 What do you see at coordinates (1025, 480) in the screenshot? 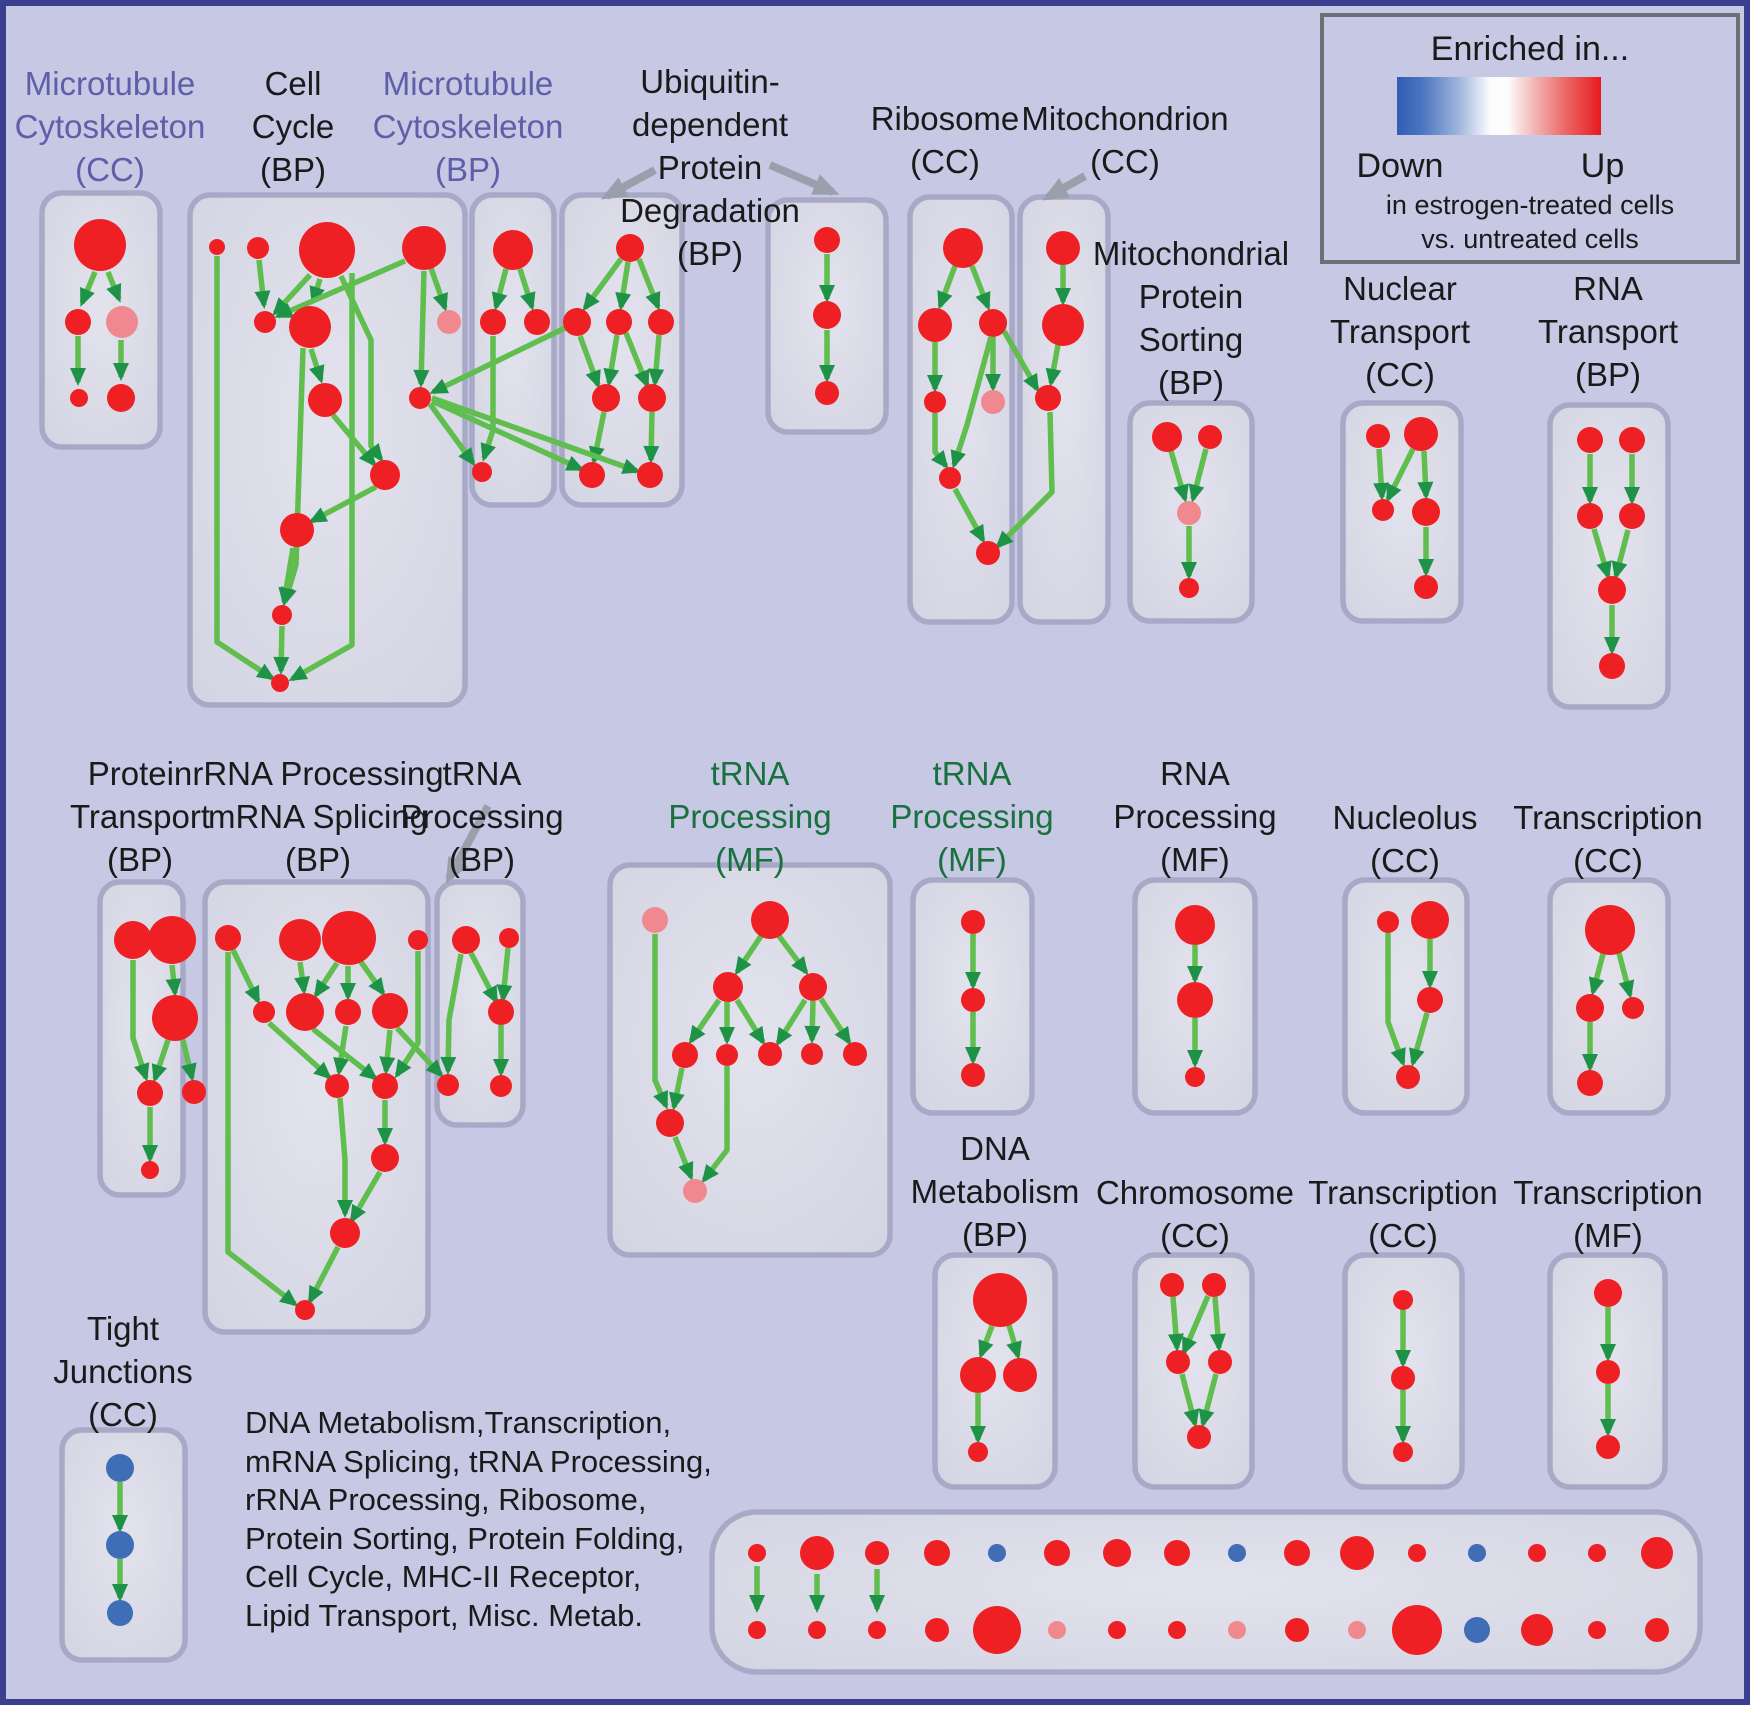
I see `edge-mitochondrion` at bounding box center [1025, 480].